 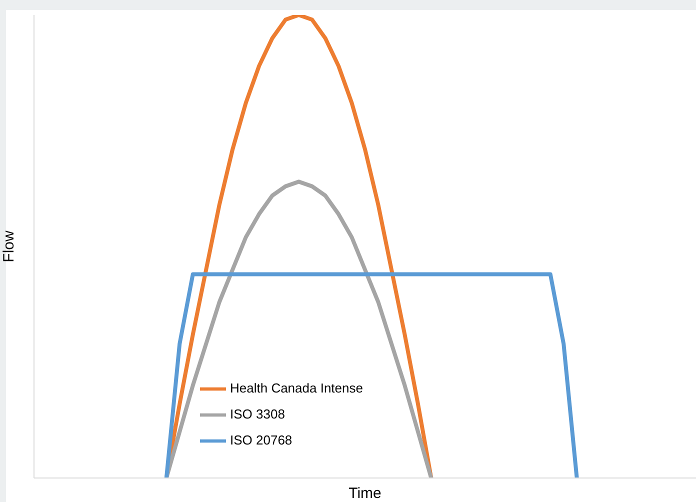 I want to click on legend-label: ISO 20768, so click(x=261, y=440).